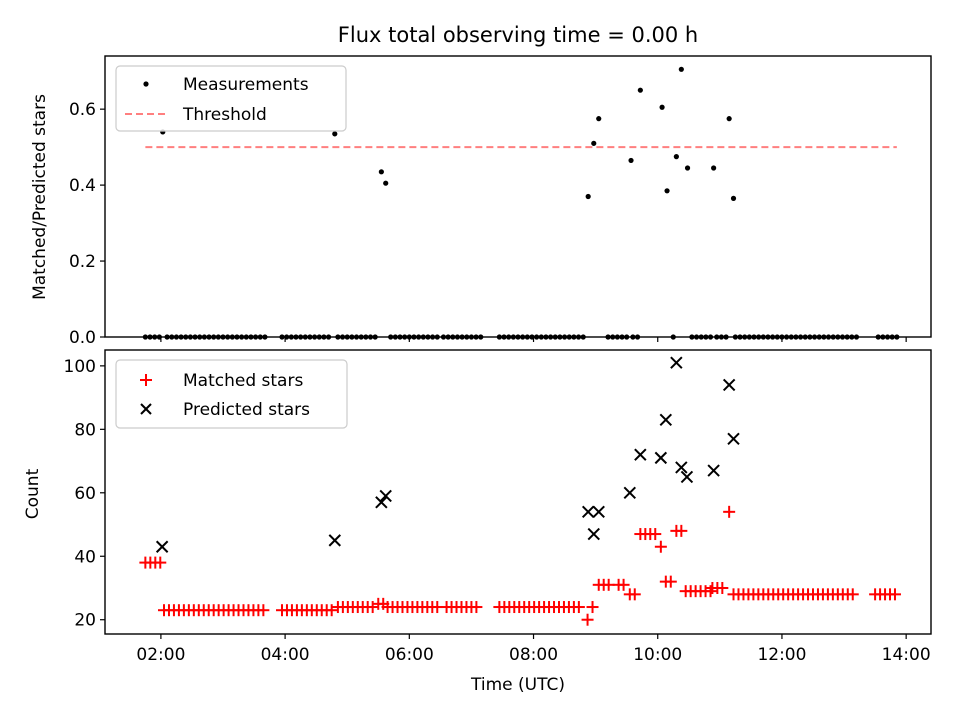 Image resolution: width=960 pixels, height=720 pixels. I want to click on top-chart-title: Flux total observing time = 0.00 h, so click(518, 35).